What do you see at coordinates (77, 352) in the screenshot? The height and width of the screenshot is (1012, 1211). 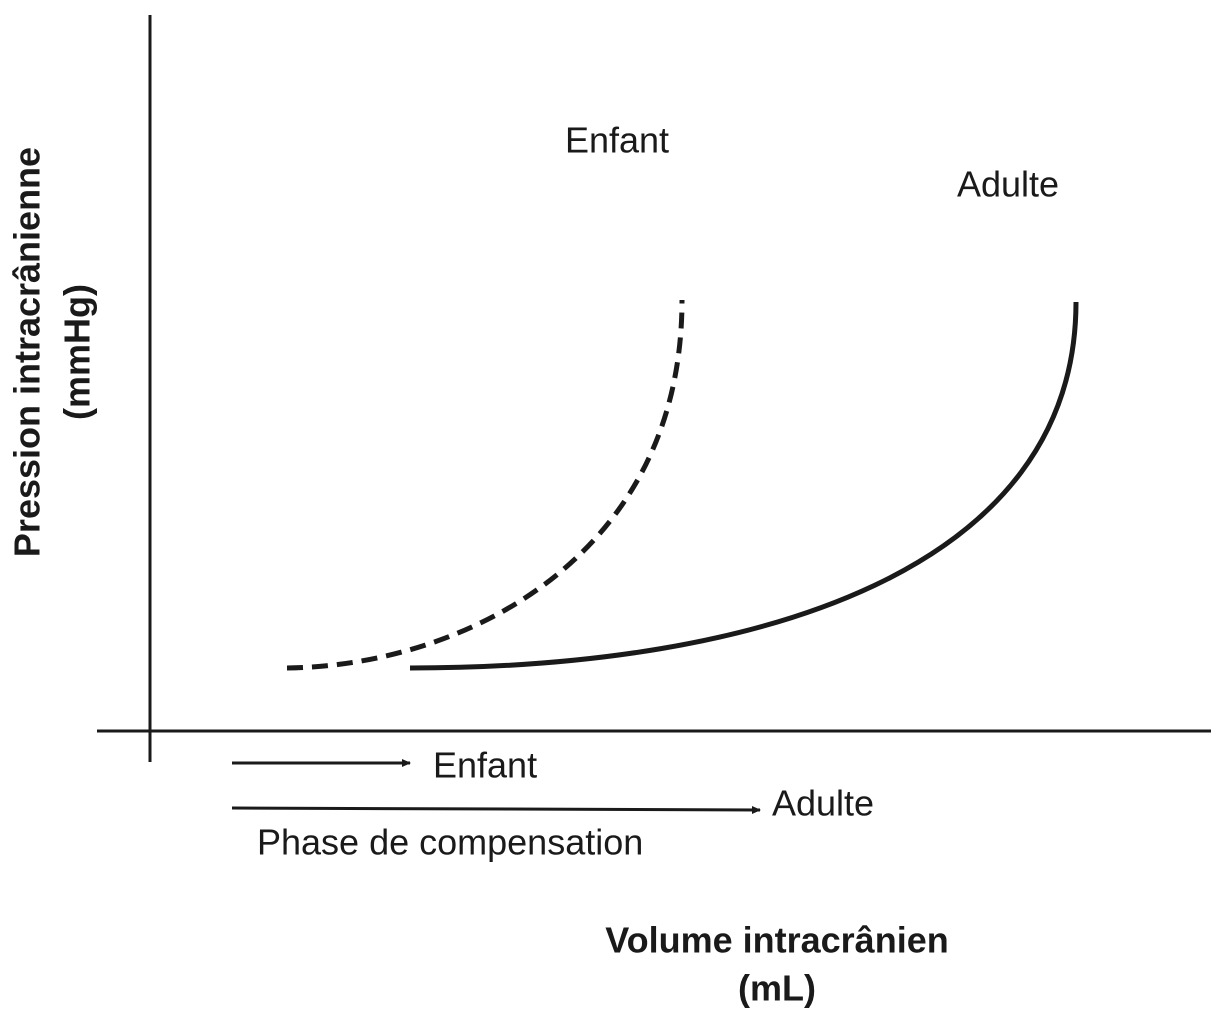 I see `y-axis-label: (mmHg)` at bounding box center [77, 352].